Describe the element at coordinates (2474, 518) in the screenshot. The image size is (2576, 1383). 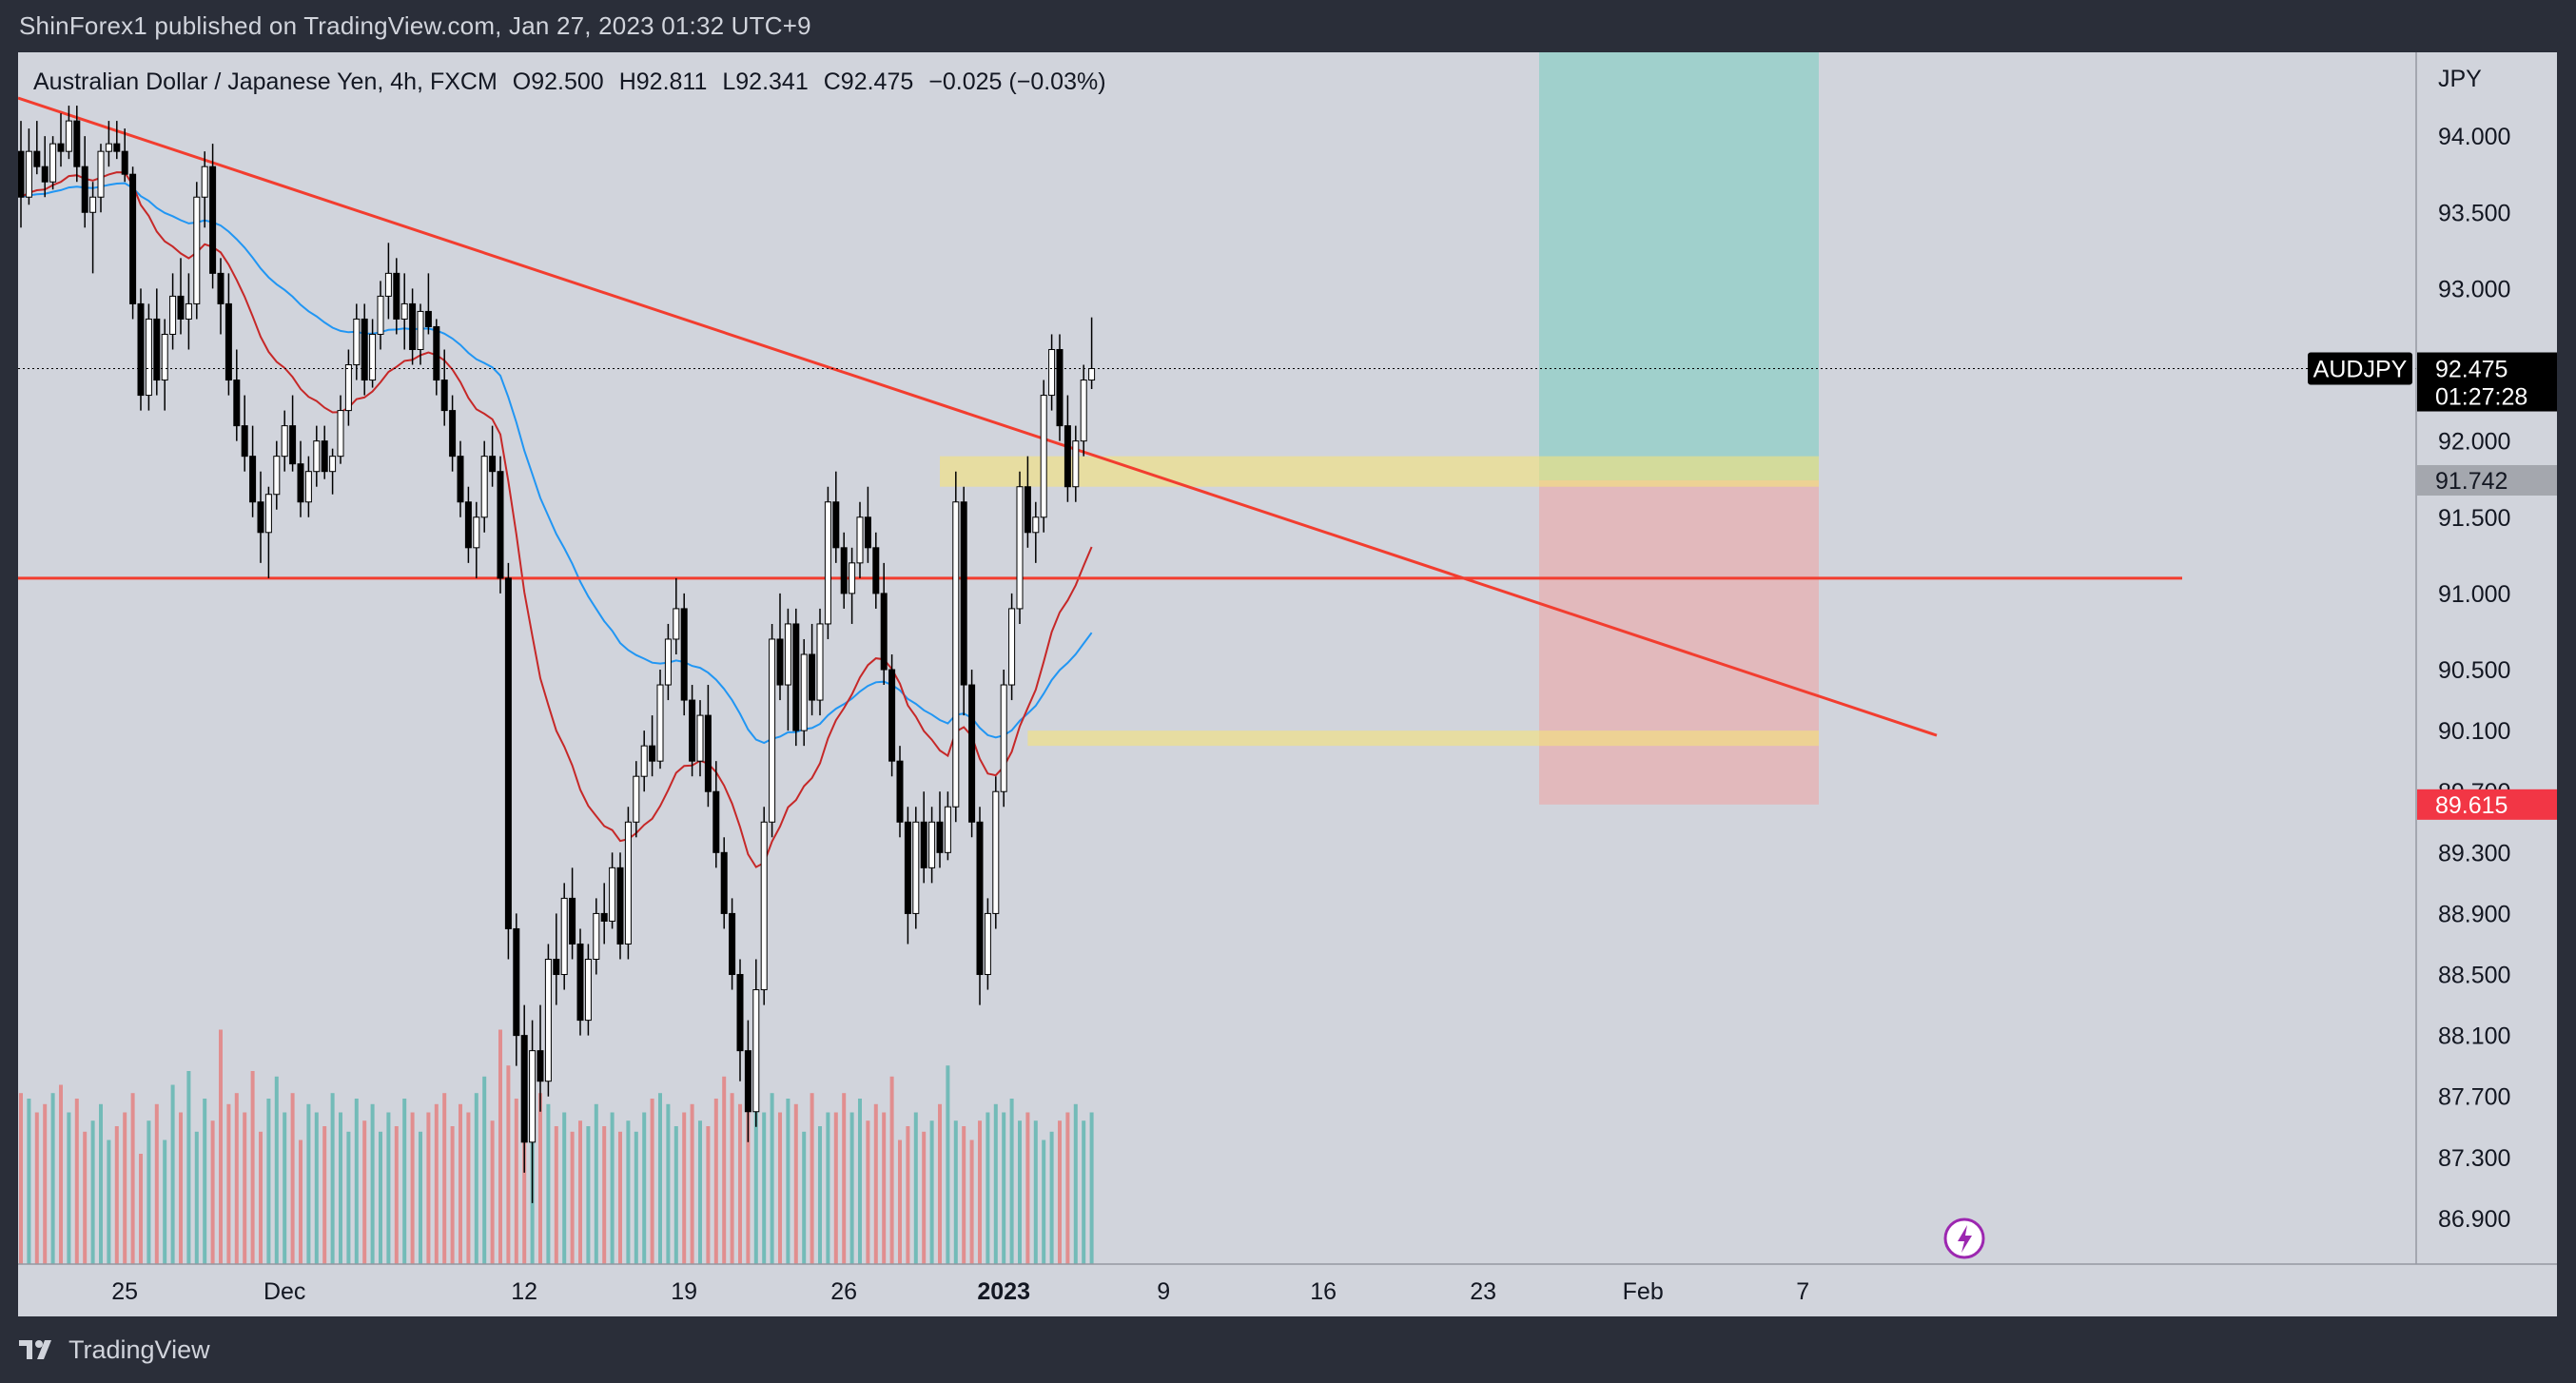
I see `price-tick-label: 91.500` at that location.